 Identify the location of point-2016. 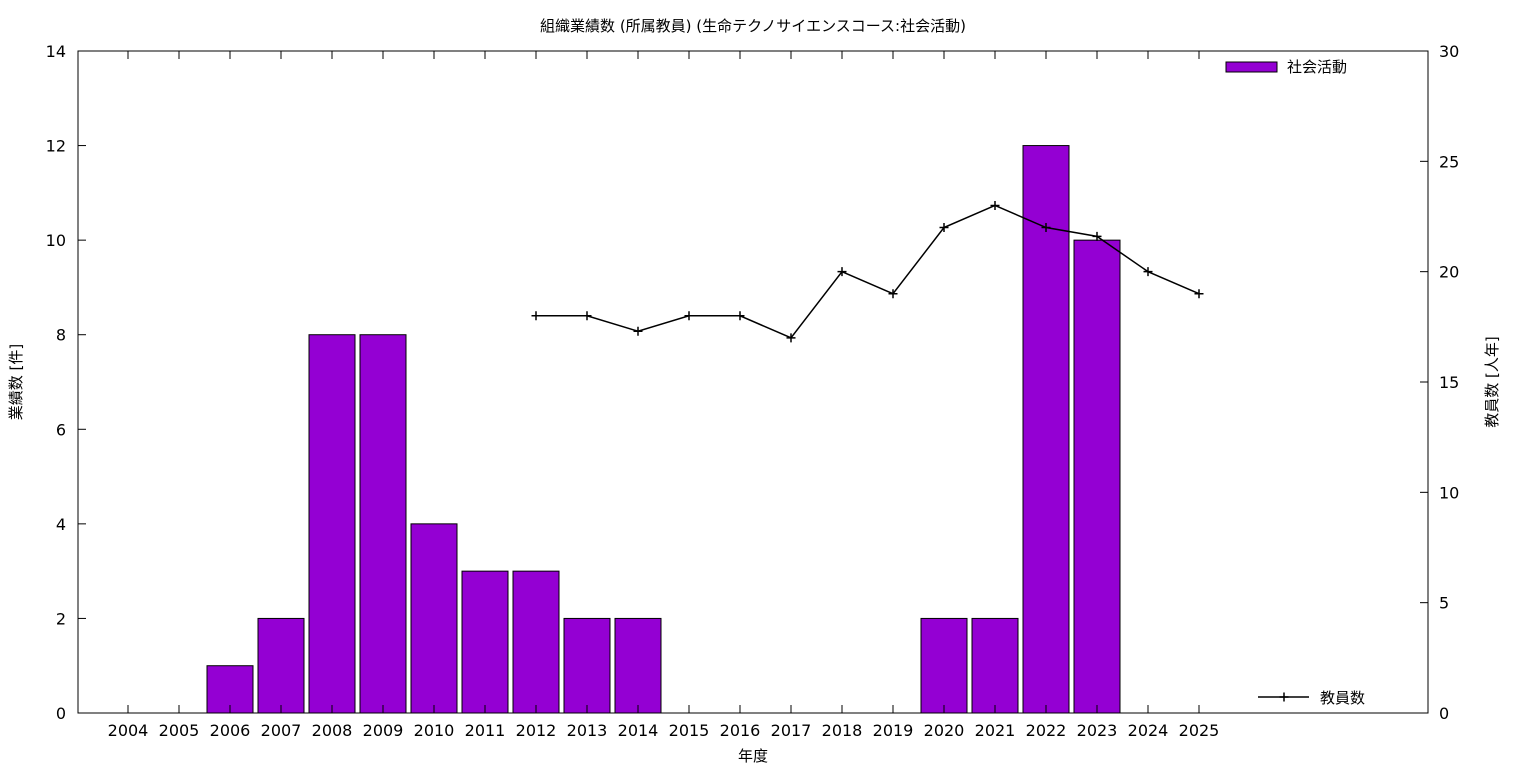
(740, 316).